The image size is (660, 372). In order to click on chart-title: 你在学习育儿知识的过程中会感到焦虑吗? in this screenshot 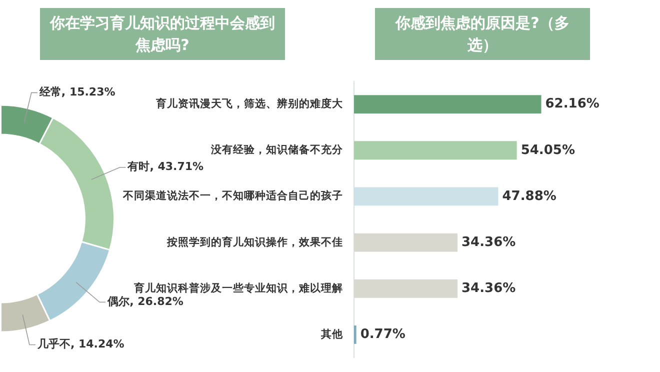, I will do `click(162, 34)`.